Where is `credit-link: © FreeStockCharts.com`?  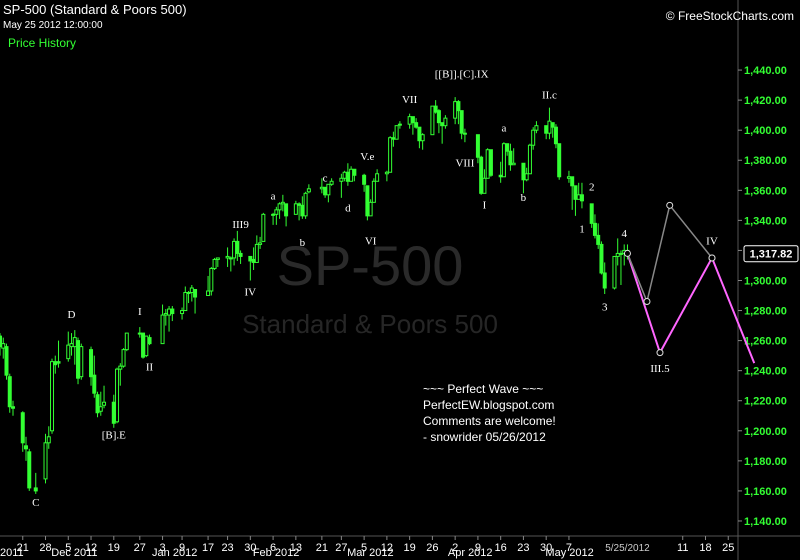
credit-link: © FreeStockCharts.com is located at coordinates (729, 16).